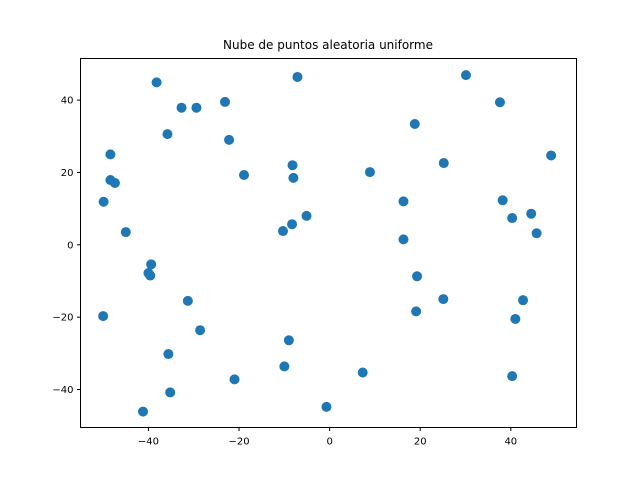  I want to click on x-tick-label: 40, so click(510, 442).